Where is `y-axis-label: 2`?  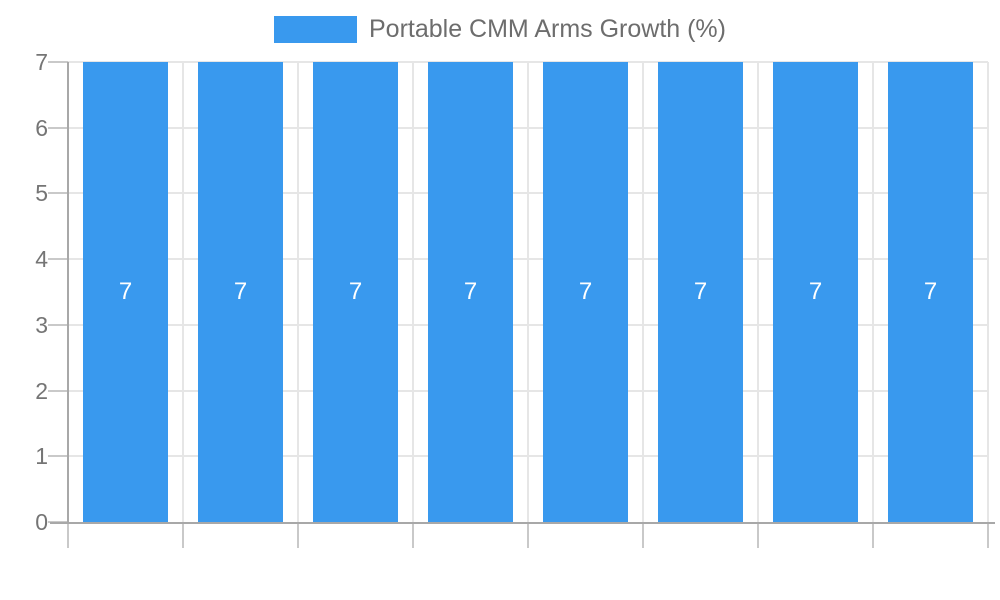
y-axis-label: 2 is located at coordinates (41, 390).